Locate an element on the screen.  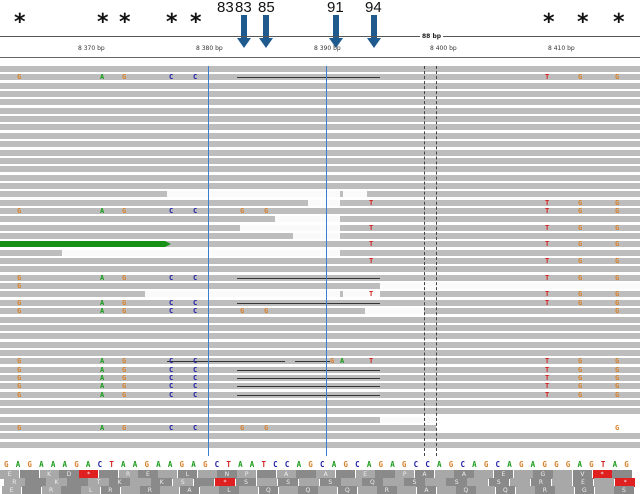
amino-acid: V is located at coordinates (582, 474).